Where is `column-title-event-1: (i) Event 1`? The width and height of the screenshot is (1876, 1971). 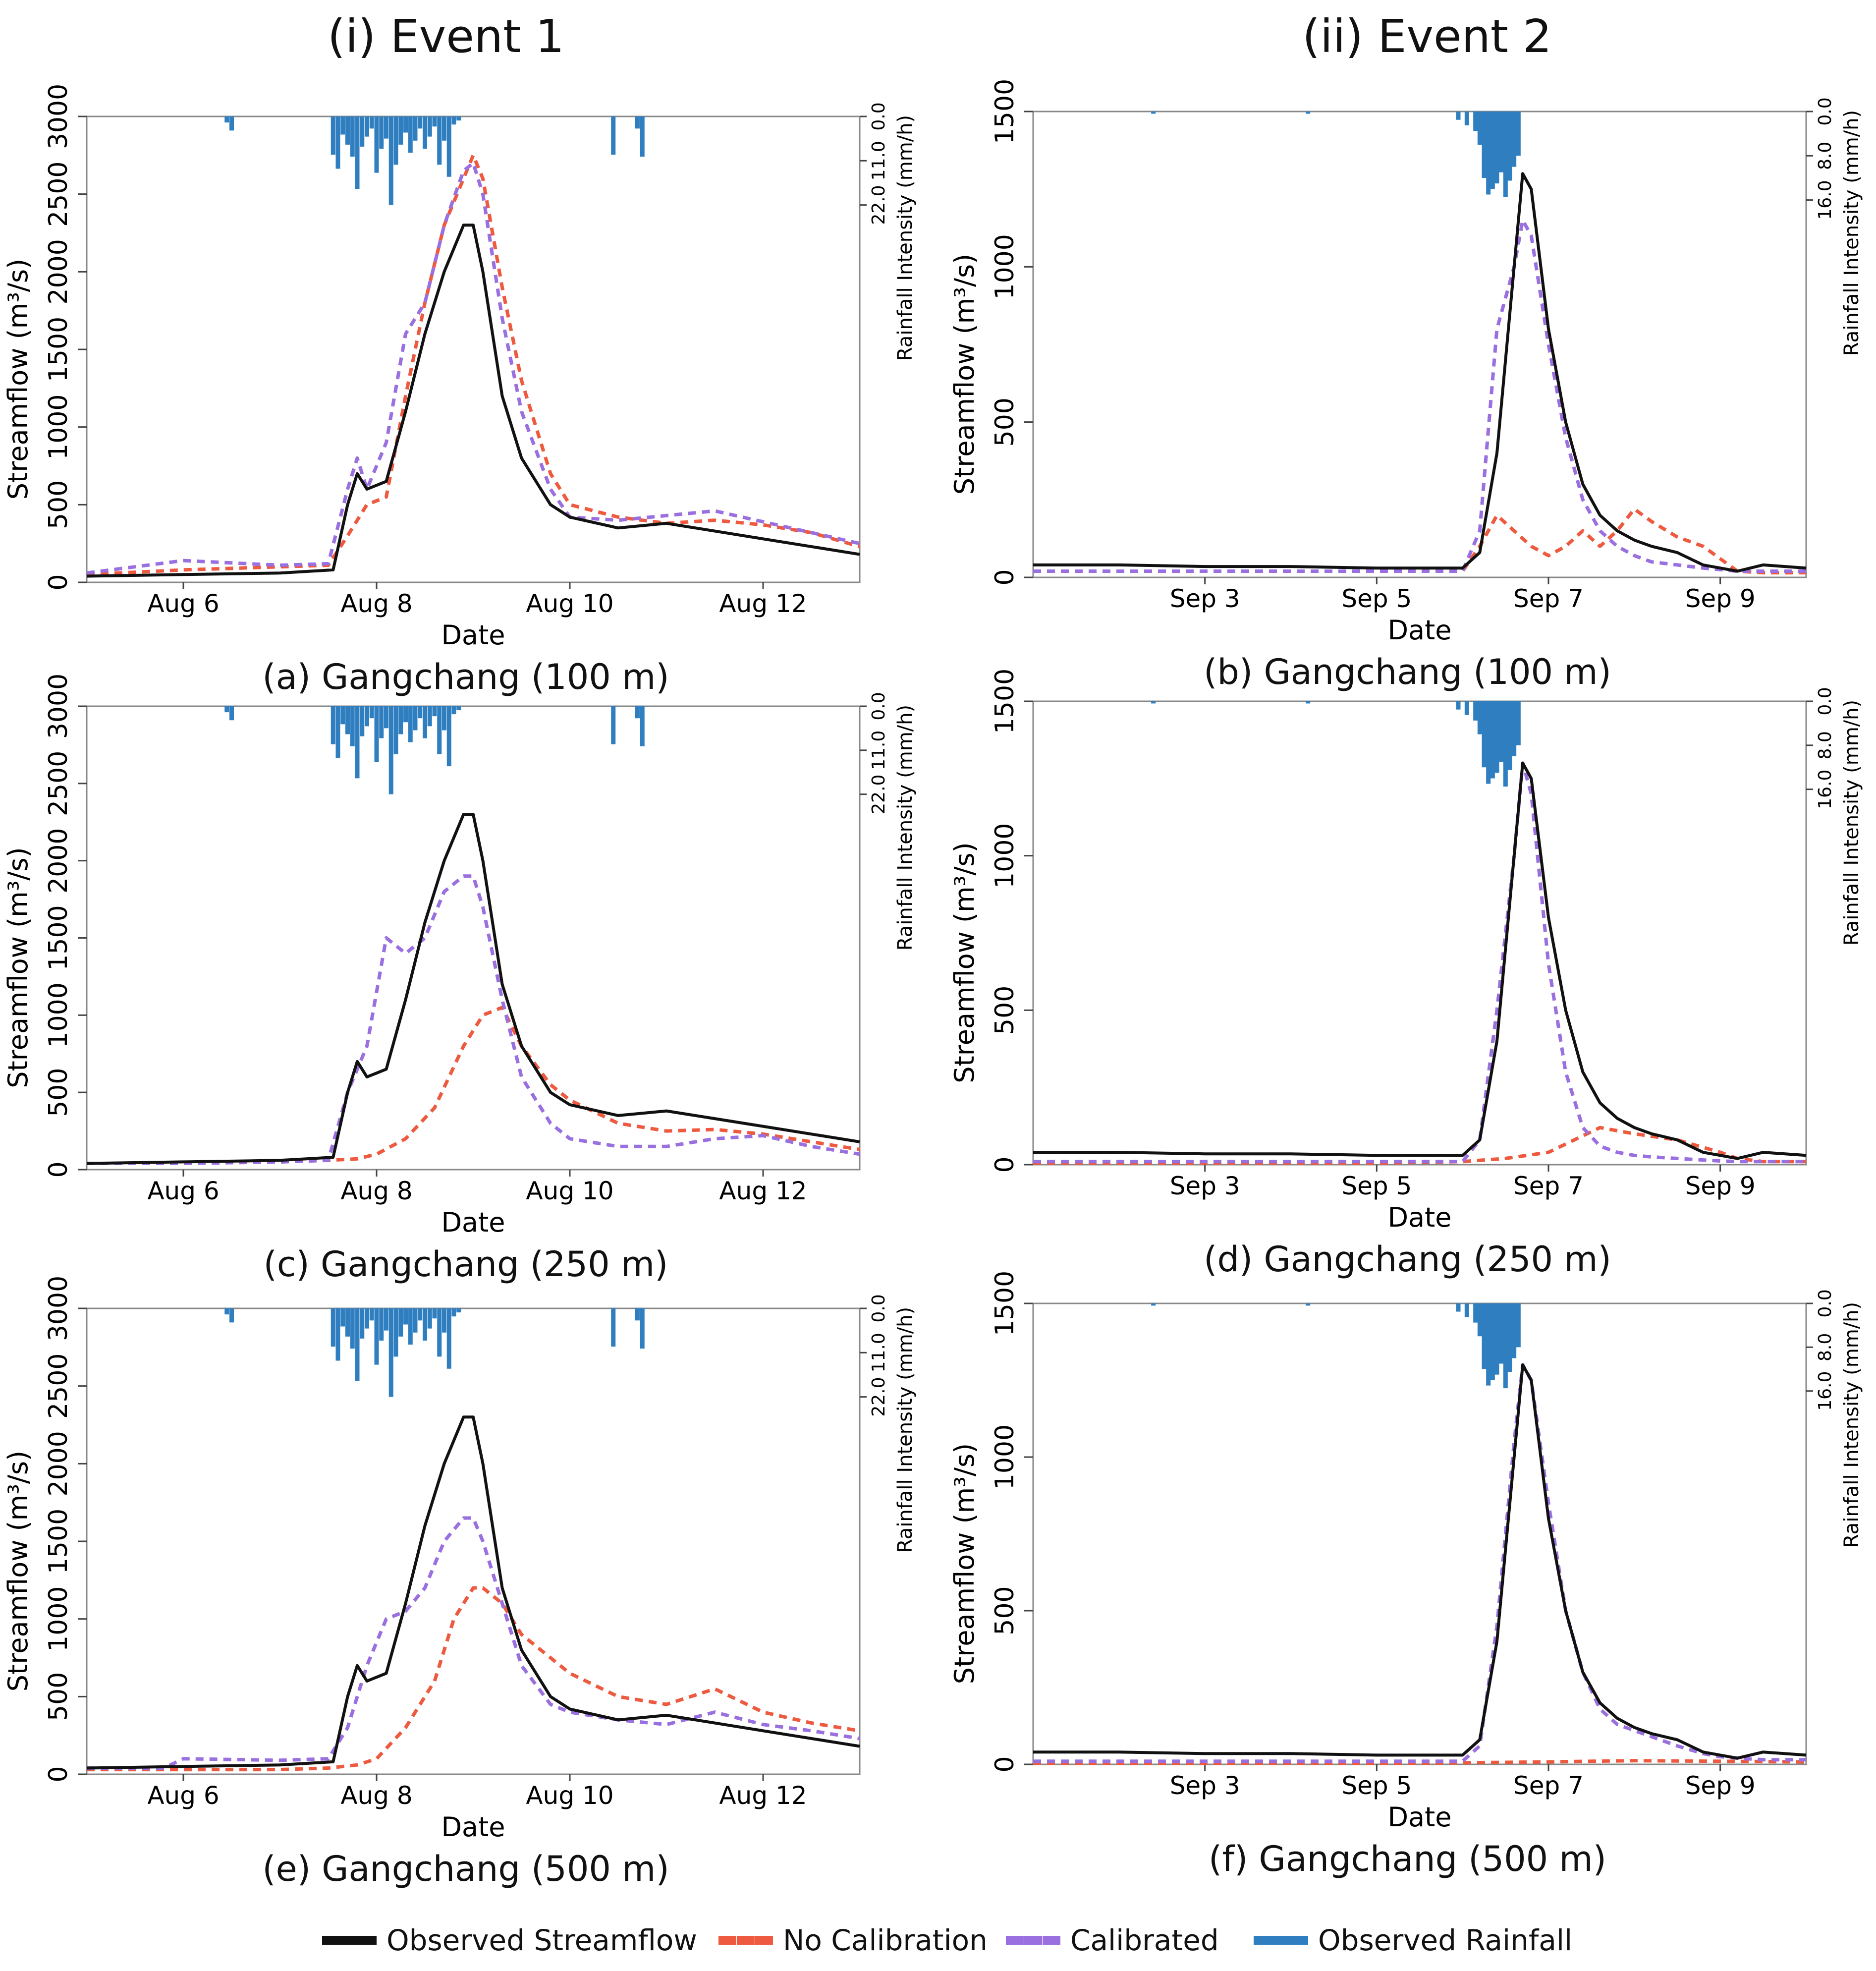 column-title-event-1: (i) Event 1 is located at coordinates (446, 36).